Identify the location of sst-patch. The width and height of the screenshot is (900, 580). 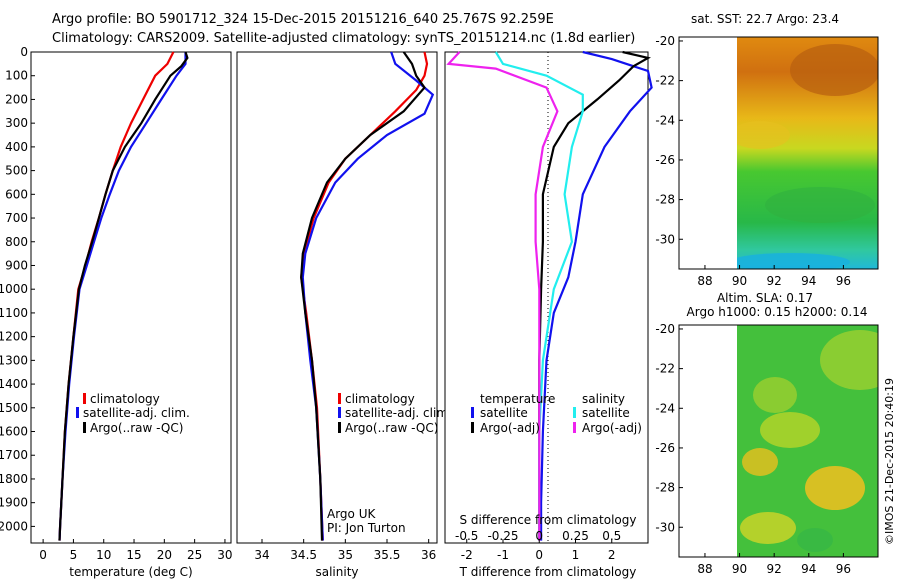
(763, 135).